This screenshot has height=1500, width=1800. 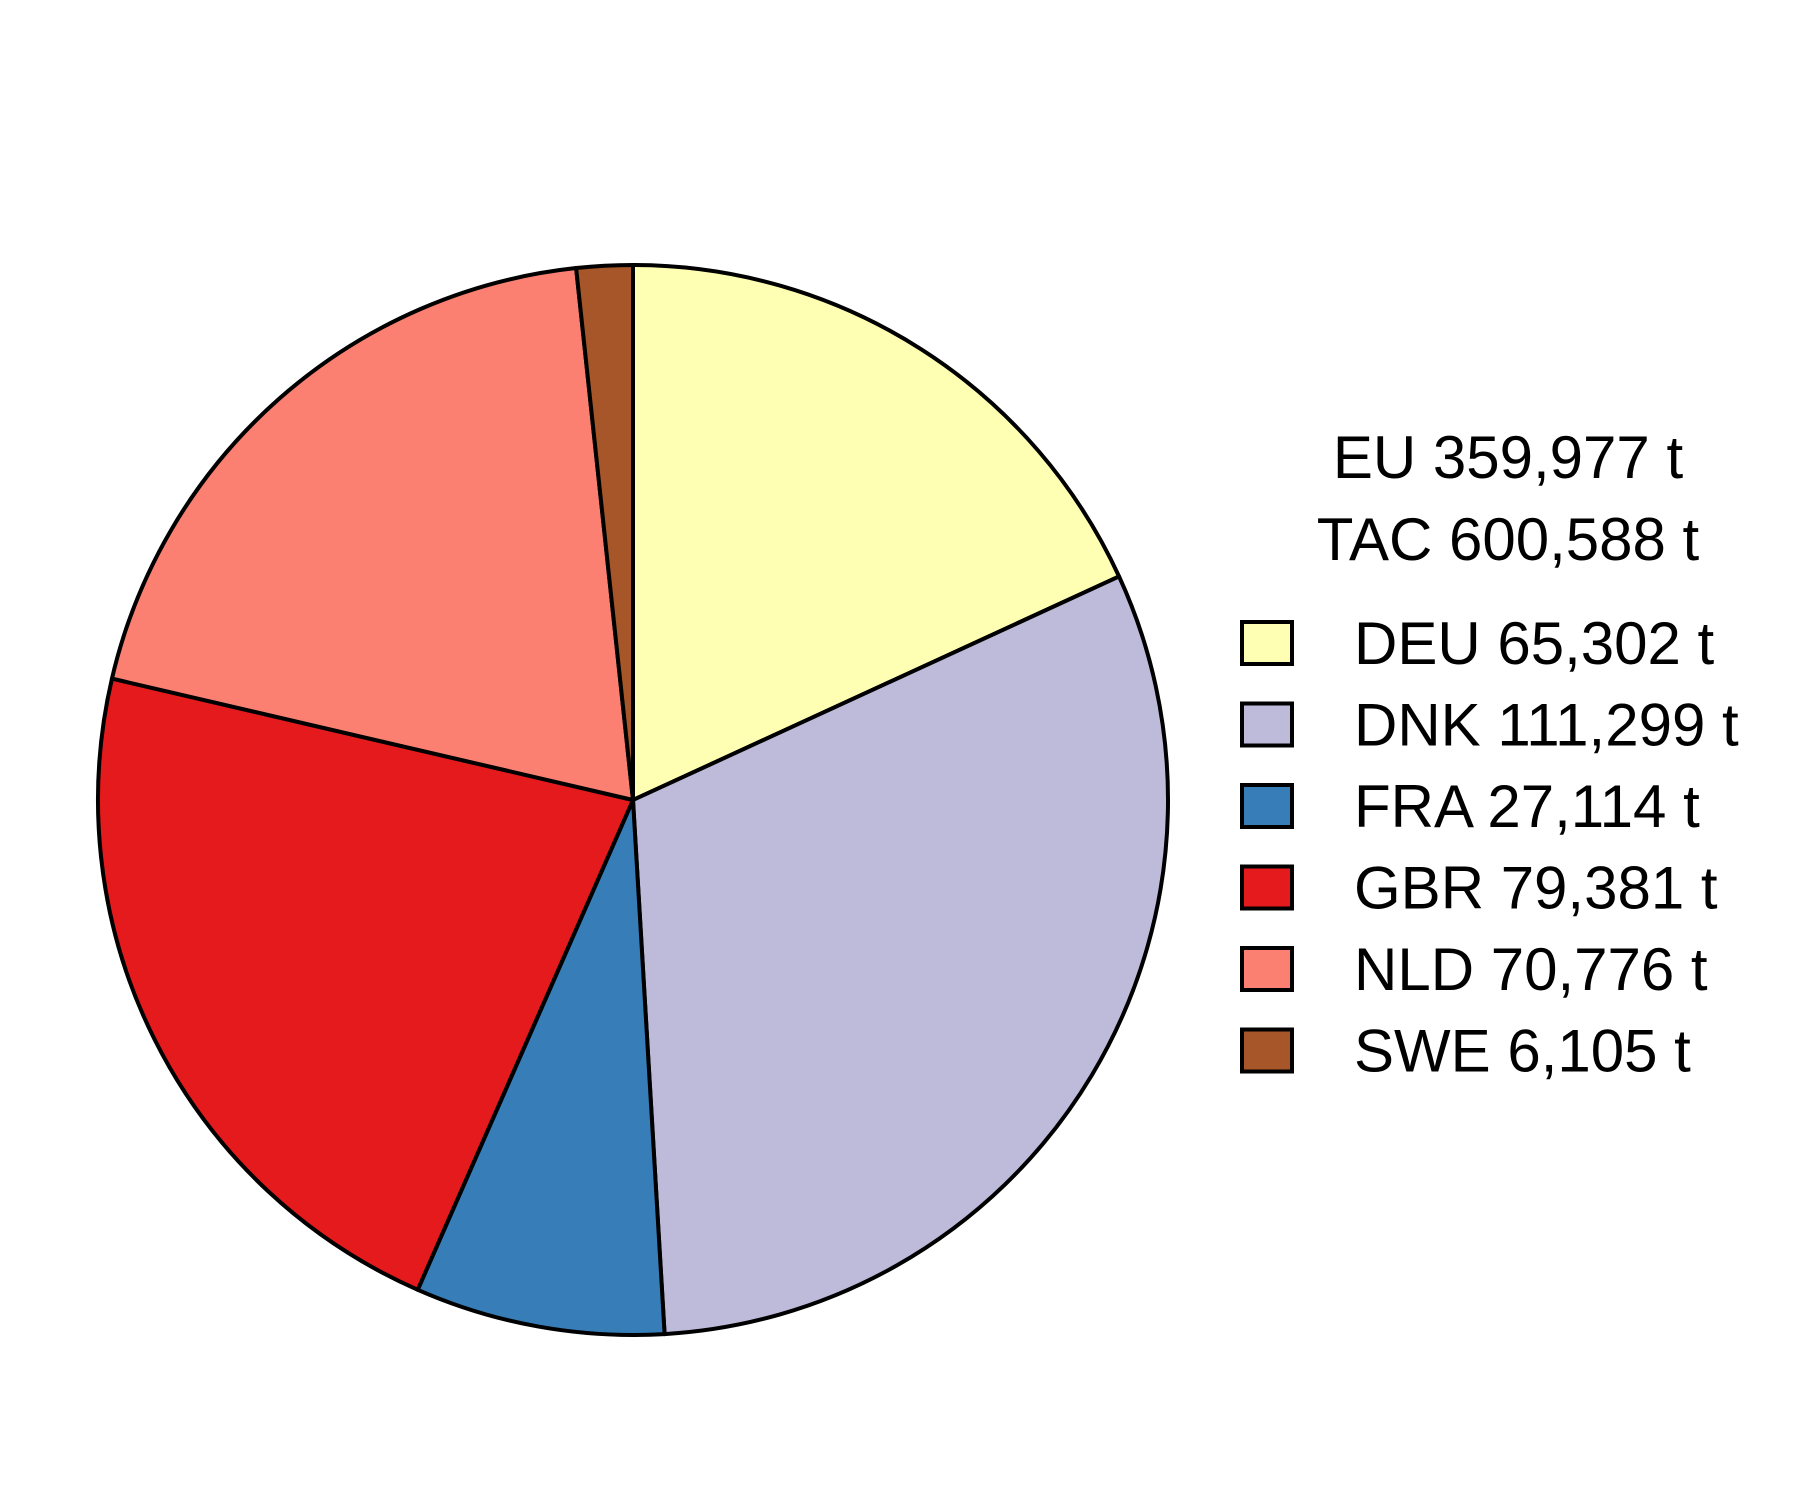 I want to click on legend-label-fra: FRA 27,114 t, so click(x=1527, y=806).